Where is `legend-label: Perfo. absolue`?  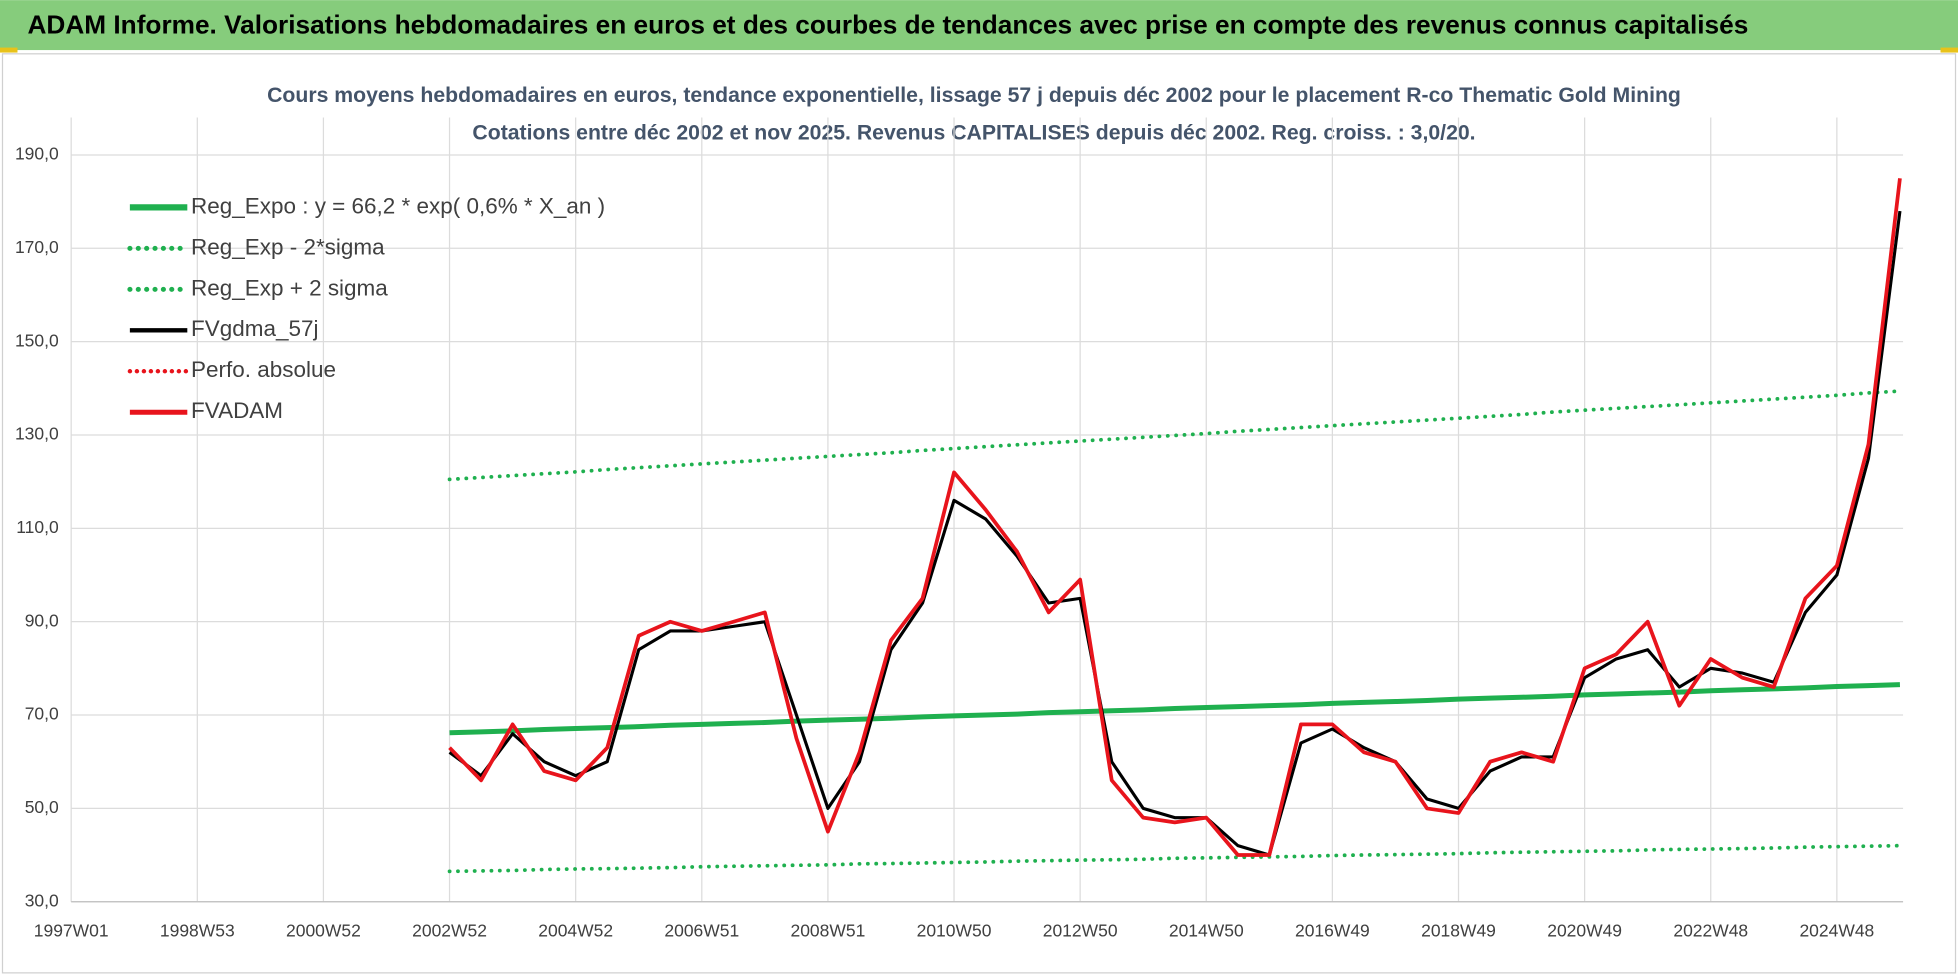 legend-label: Perfo. absolue is located at coordinates (263, 369).